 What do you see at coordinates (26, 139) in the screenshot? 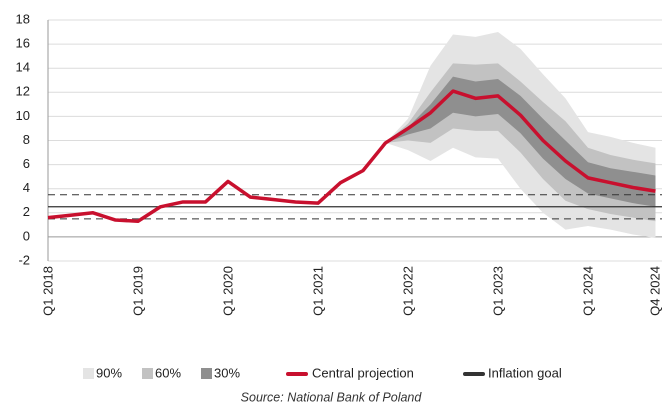
I see `y-tick-label: 8` at bounding box center [26, 139].